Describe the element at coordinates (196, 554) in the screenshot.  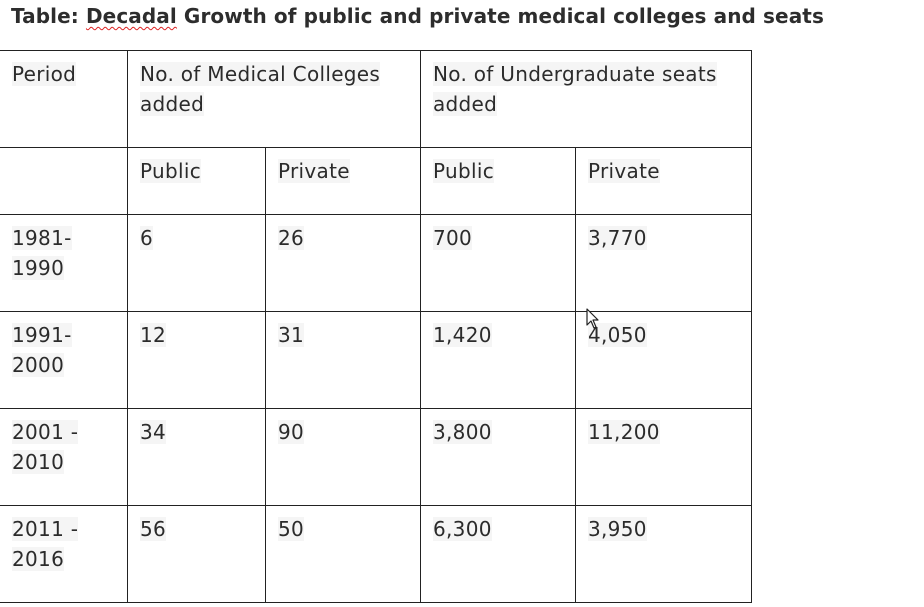
I see `colleges-public-cell: 56` at that location.